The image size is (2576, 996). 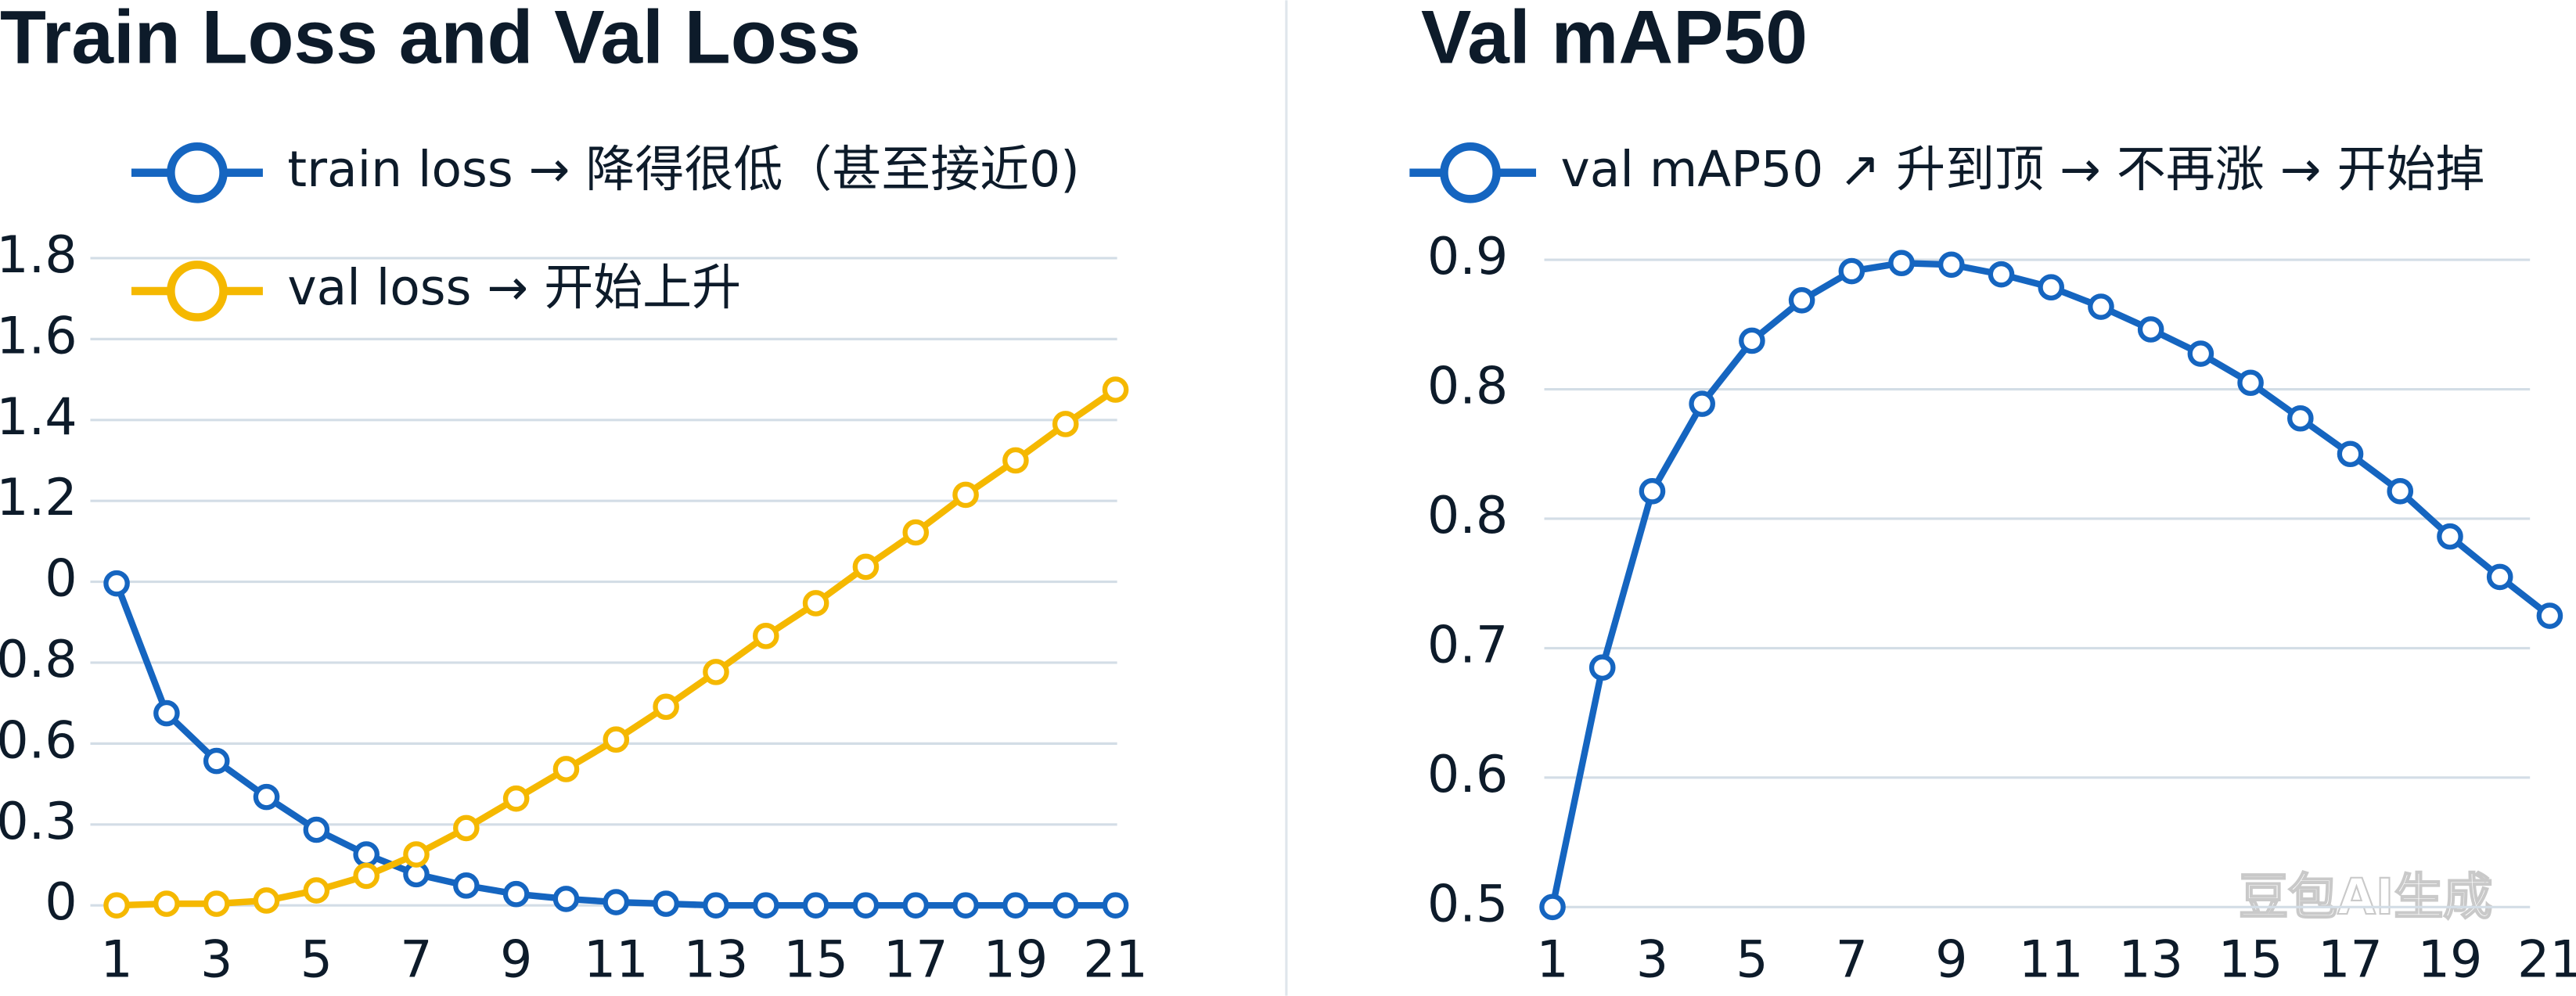 I want to click on chart-title: Train Loss and Val Loss, so click(x=430, y=39).